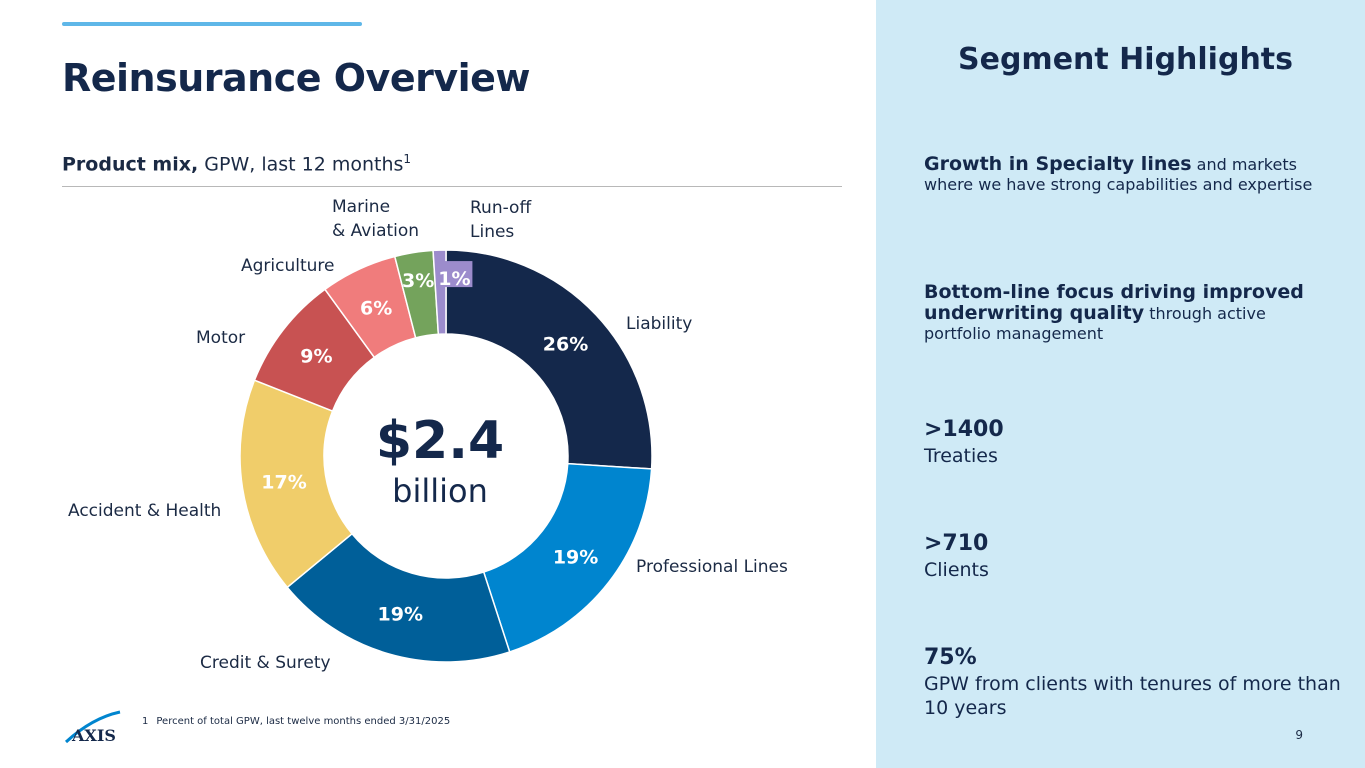 This screenshot has width=1365, height=768. I want to click on value-label-marine-and-aviation: 3%, so click(418, 281).